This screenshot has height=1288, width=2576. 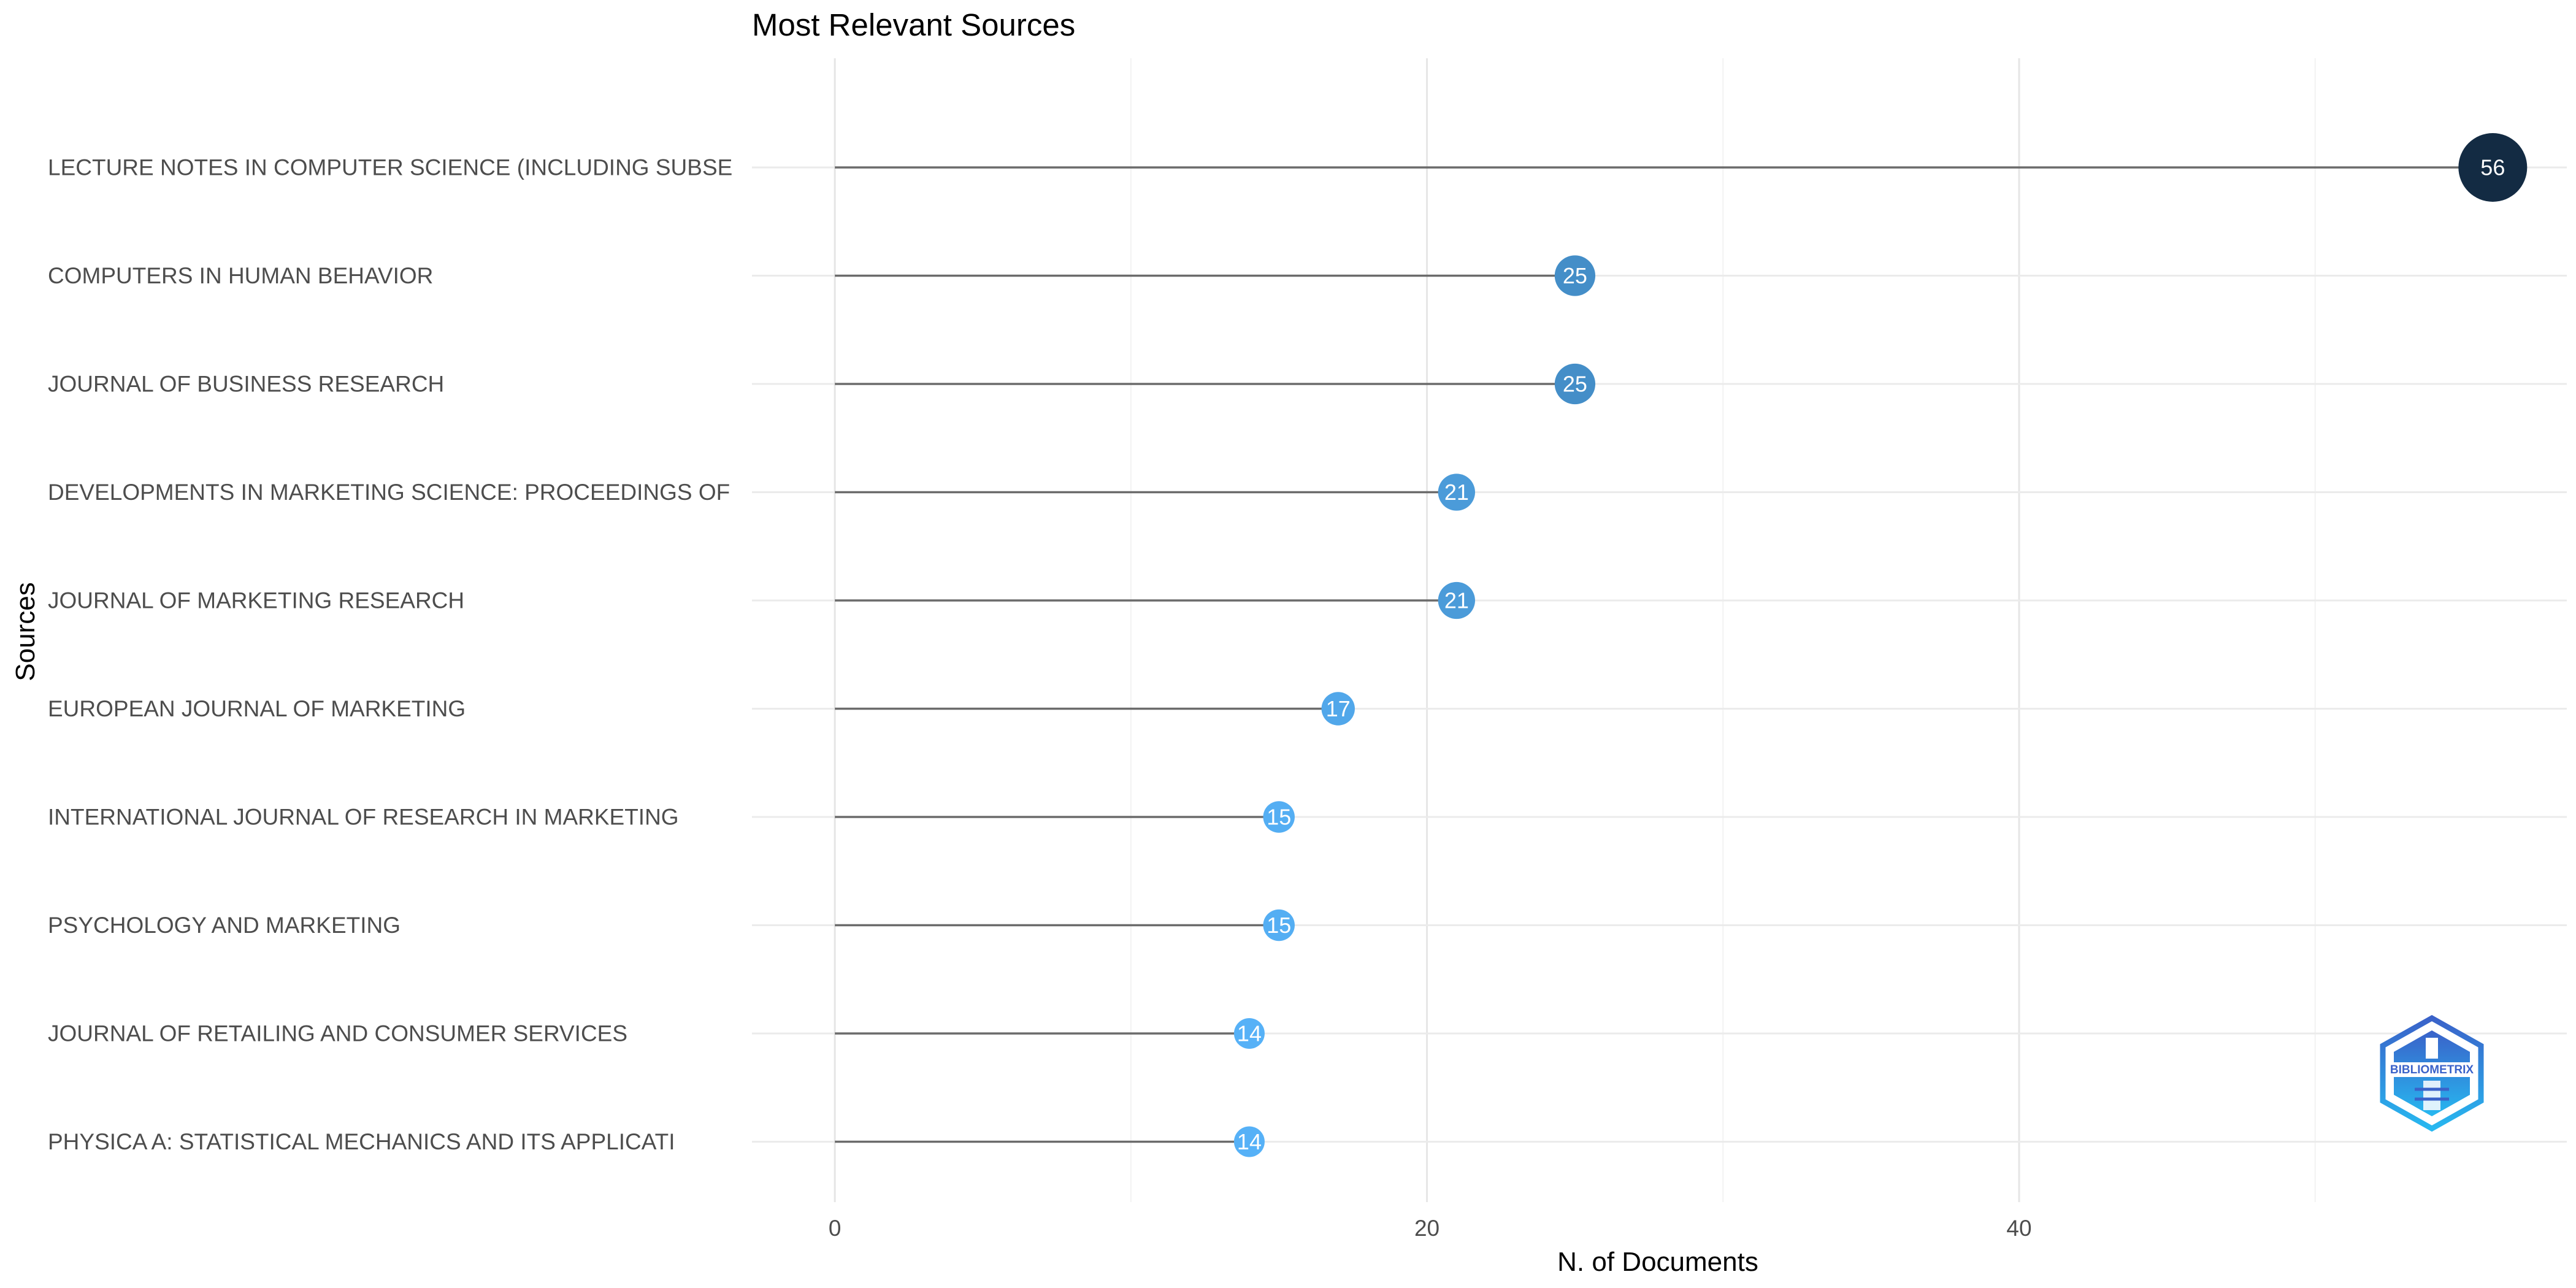 What do you see at coordinates (2432, 1070) in the screenshot?
I see `logo-text: BIBLIOMETRIX` at bounding box center [2432, 1070].